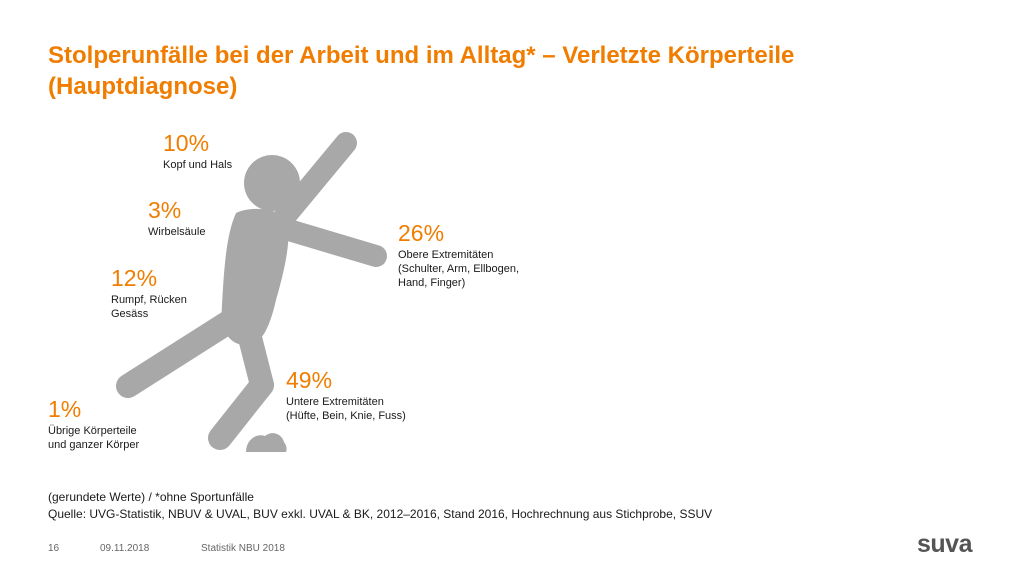 Image resolution: width=1024 pixels, height=576 pixels. I want to click on stat-uebrige: 1% Übrige Körperteile und ganzer Körper, so click(93, 424).